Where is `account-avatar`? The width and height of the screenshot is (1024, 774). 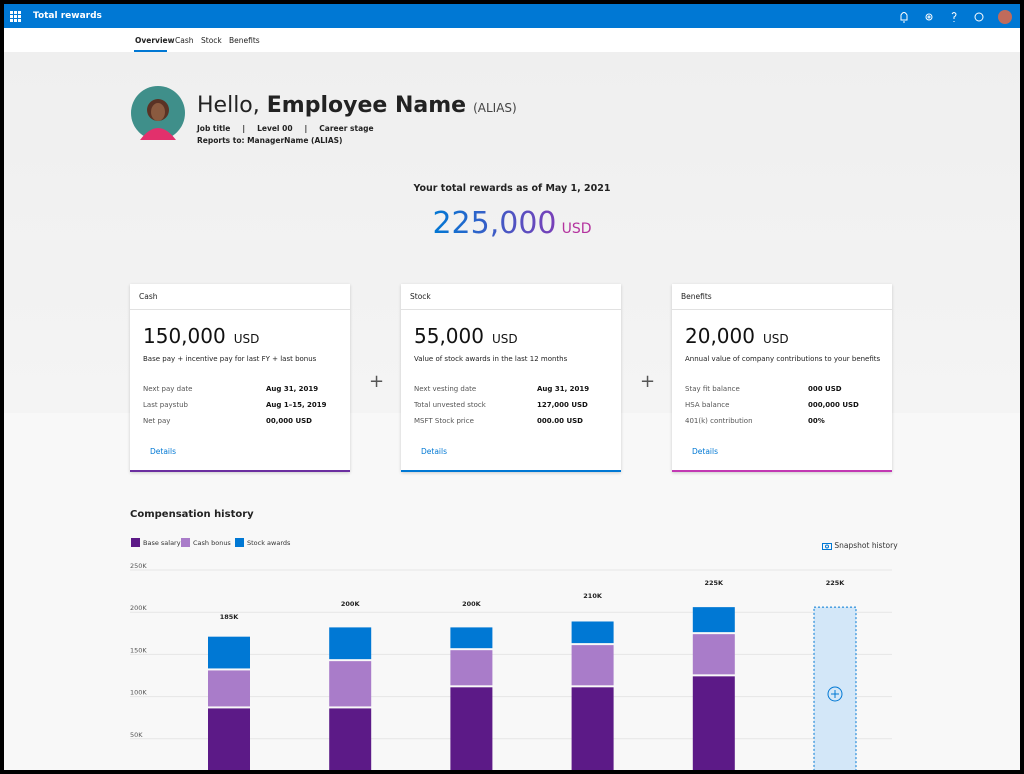 account-avatar is located at coordinates (1005, 17).